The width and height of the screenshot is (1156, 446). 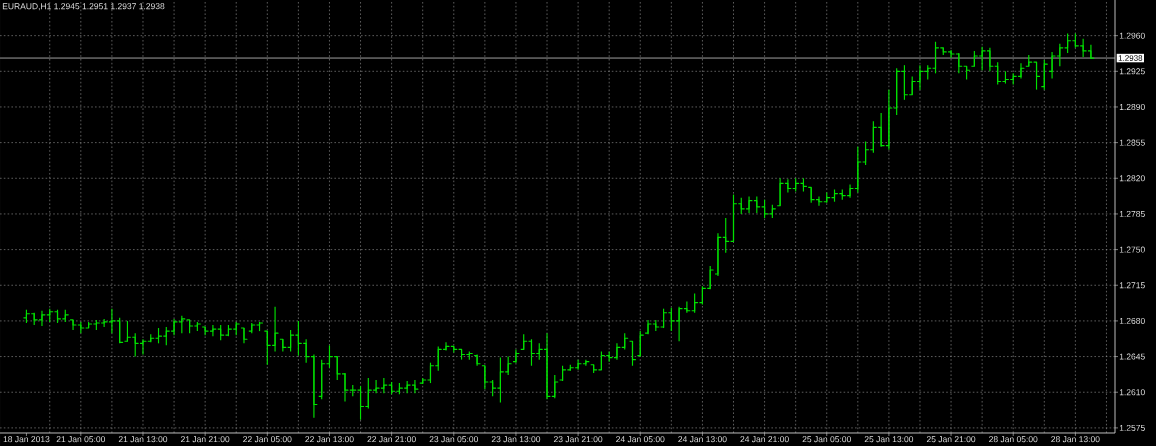 What do you see at coordinates (1130, 58) in the screenshot?
I see `ref-line-label: 1.2938` at bounding box center [1130, 58].